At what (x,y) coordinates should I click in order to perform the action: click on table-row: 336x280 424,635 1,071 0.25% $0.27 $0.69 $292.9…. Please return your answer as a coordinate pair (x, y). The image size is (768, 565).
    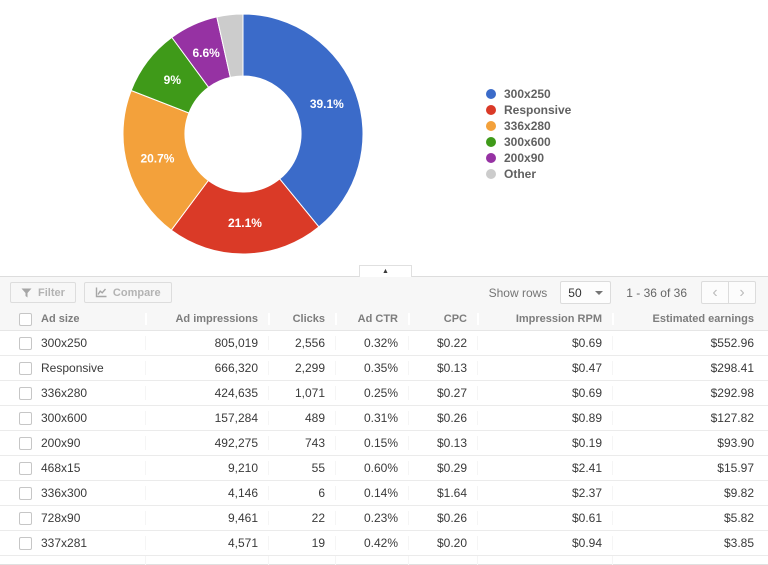
    Looking at the image, I should click on (384, 393).